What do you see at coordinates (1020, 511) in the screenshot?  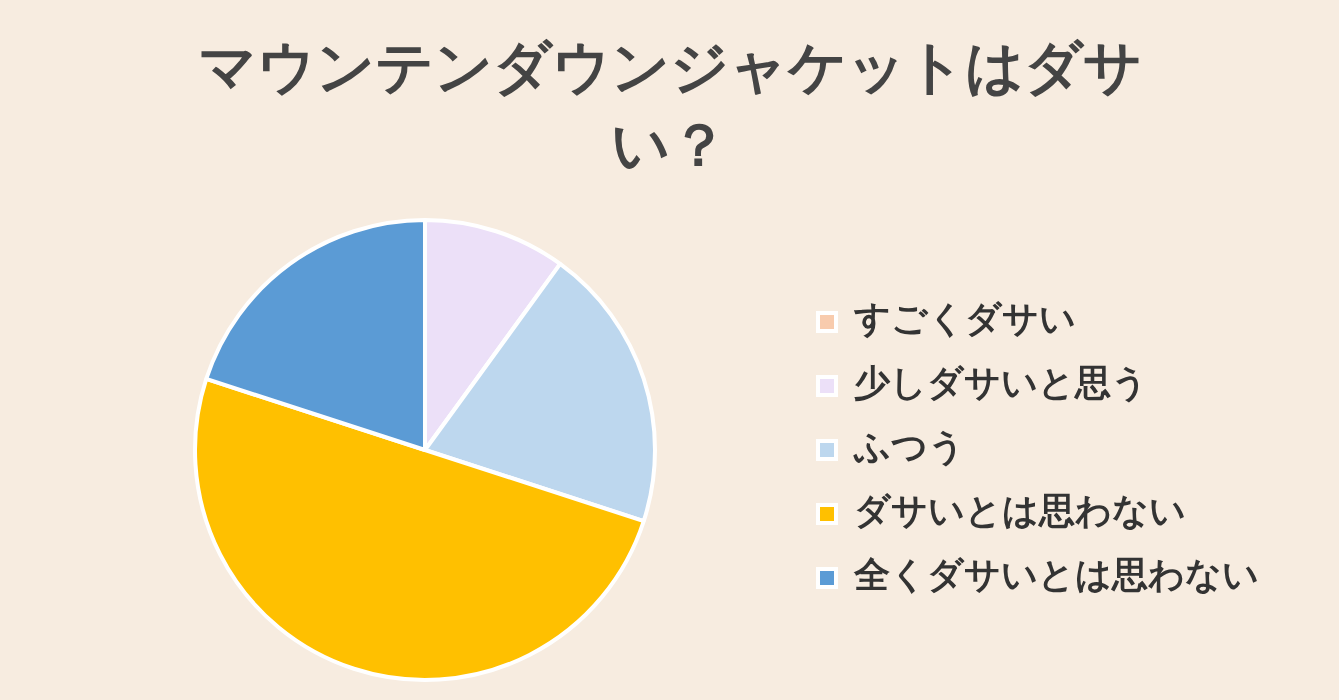 I see `legend-label: ダサいとは思わない` at bounding box center [1020, 511].